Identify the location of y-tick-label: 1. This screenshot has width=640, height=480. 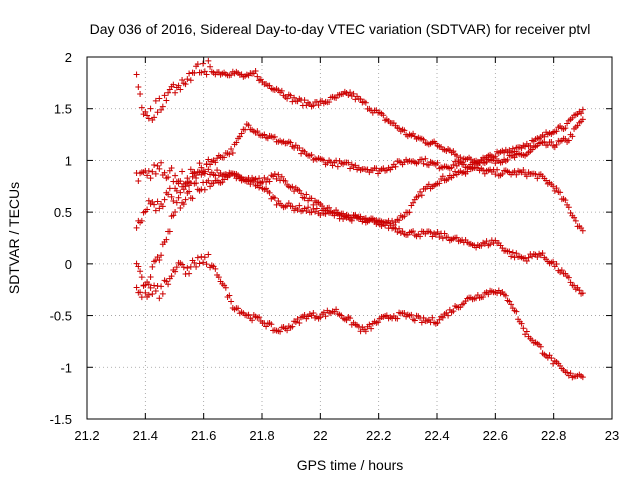
(68, 160).